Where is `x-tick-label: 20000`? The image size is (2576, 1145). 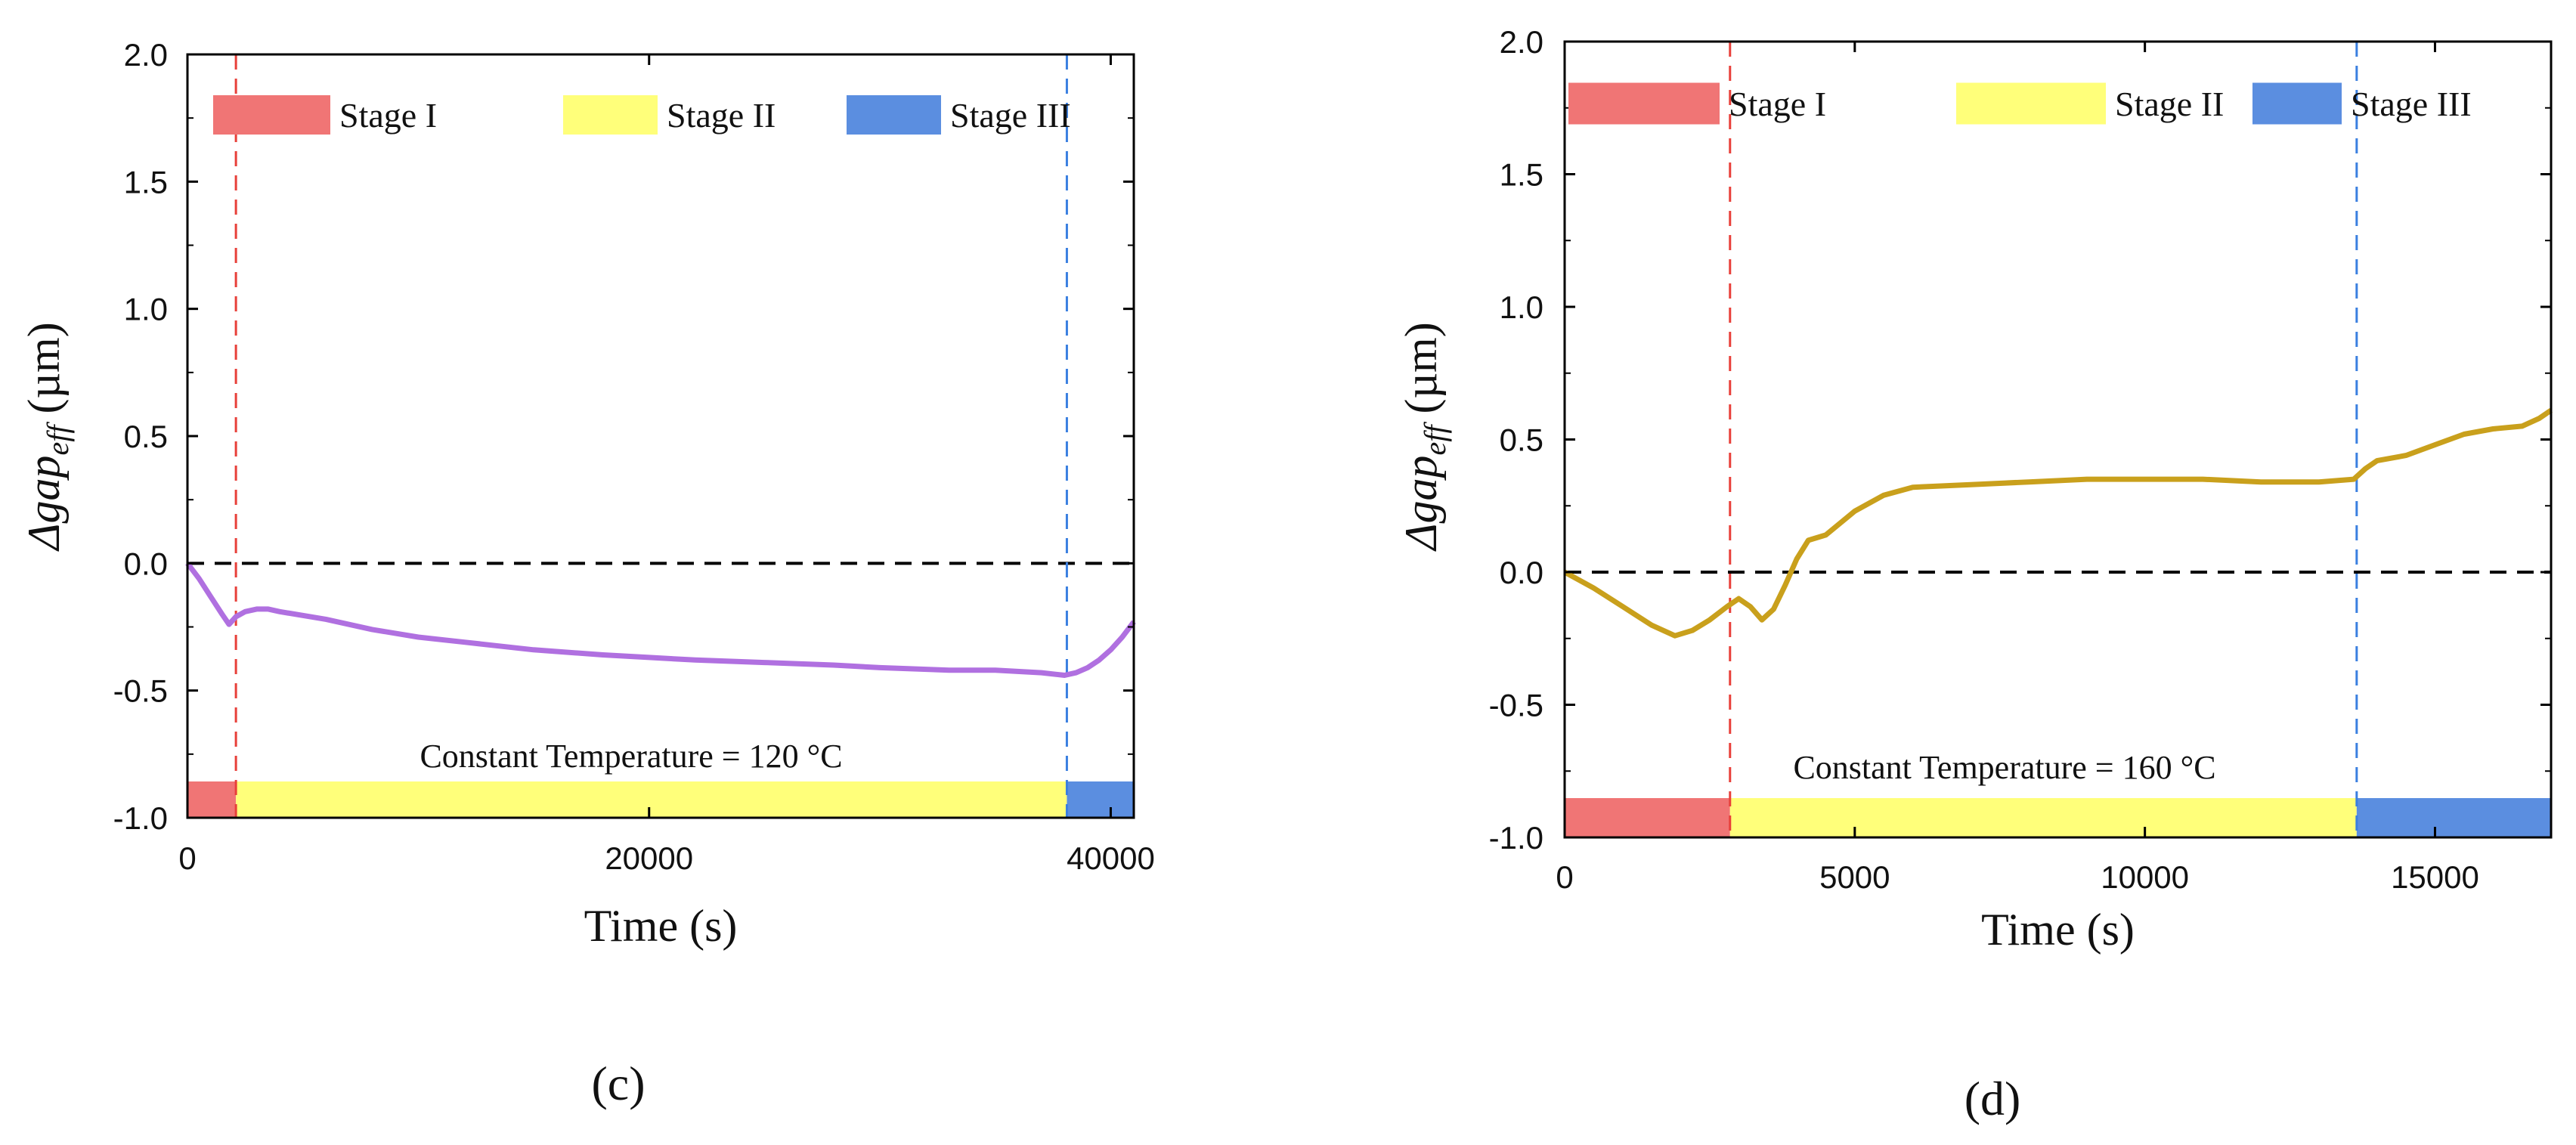 x-tick-label: 20000 is located at coordinates (649, 858).